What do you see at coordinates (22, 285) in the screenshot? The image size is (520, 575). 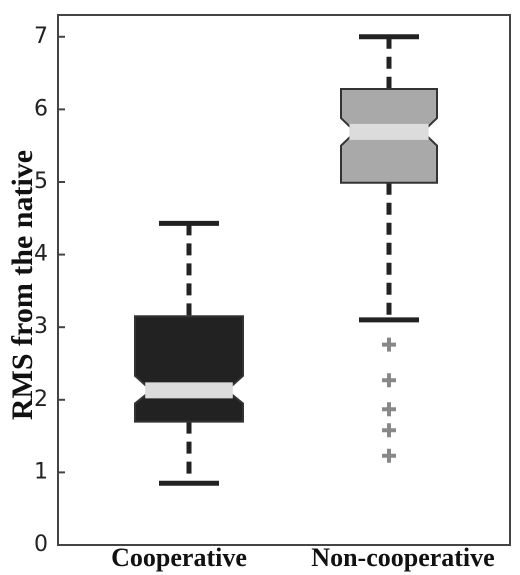 I see `y-axis-label: RMS from the native` at bounding box center [22, 285].